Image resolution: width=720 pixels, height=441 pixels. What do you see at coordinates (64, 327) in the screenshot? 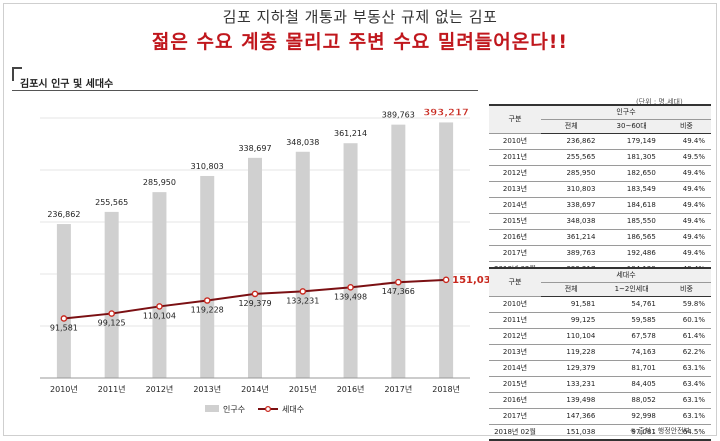
I see `household-data-label: 91,581` at bounding box center [64, 327].